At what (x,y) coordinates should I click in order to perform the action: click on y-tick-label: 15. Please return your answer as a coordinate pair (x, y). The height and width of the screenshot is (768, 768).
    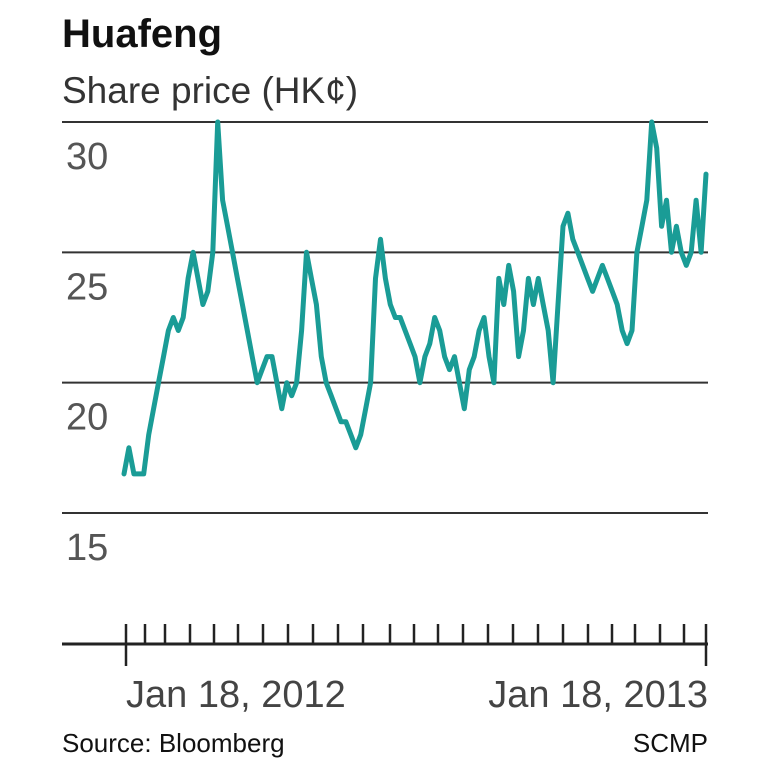
    Looking at the image, I should click on (87, 548).